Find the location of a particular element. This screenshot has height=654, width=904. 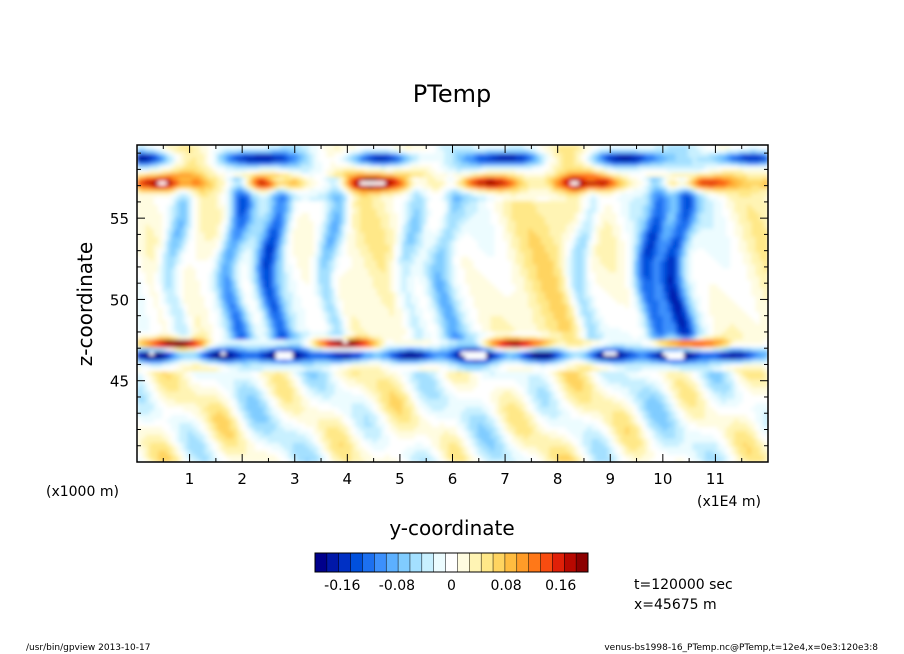

x-axis-unit: (x1E4 m) is located at coordinates (729, 502).